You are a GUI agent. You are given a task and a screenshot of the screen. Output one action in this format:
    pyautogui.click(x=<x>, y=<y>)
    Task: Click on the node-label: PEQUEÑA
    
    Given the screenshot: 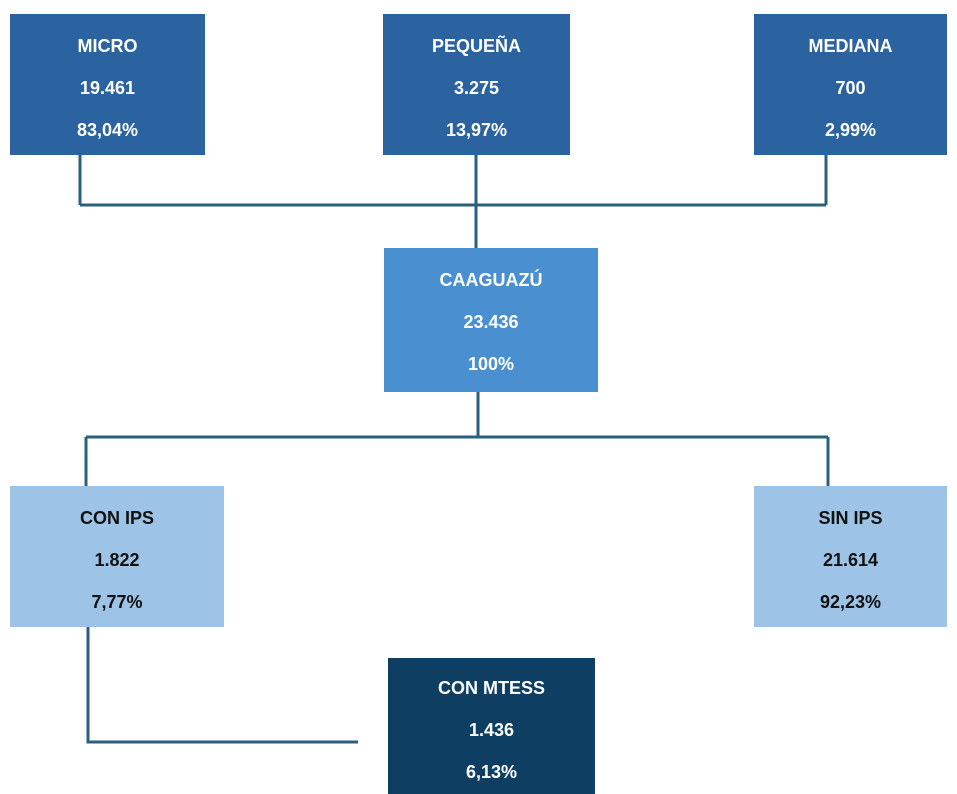 What is the action you would take?
    pyautogui.click(x=476, y=46)
    